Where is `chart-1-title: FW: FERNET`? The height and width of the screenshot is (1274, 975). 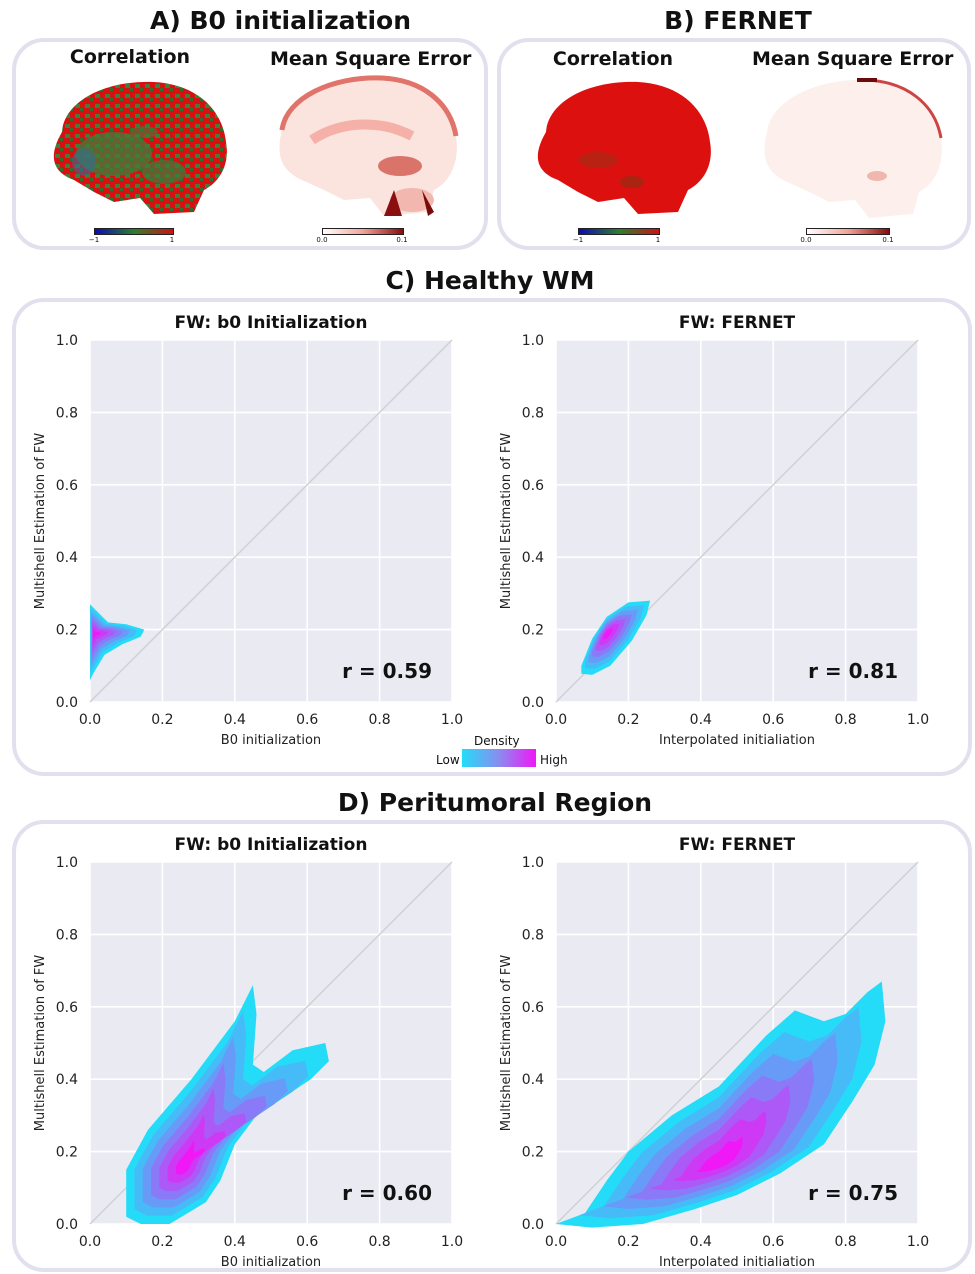 chart-1-title: FW: FERNET is located at coordinates (737, 323).